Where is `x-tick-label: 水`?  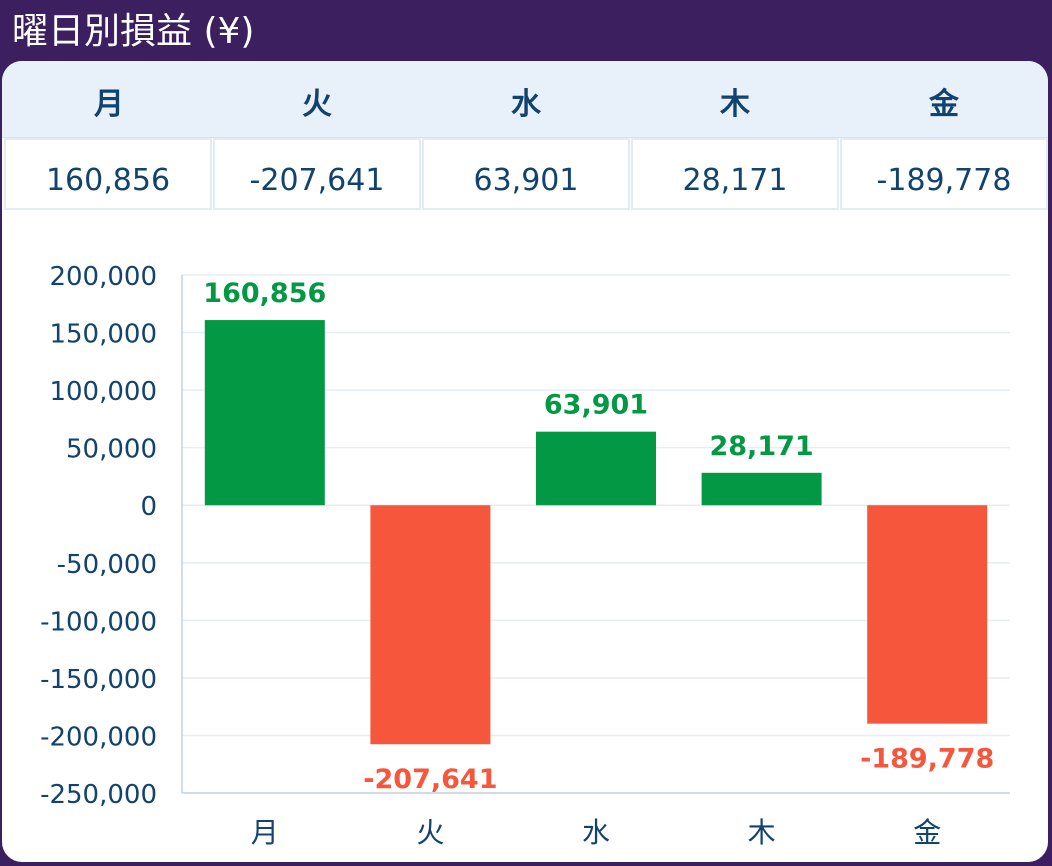 x-tick-label: 水 is located at coordinates (596, 832).